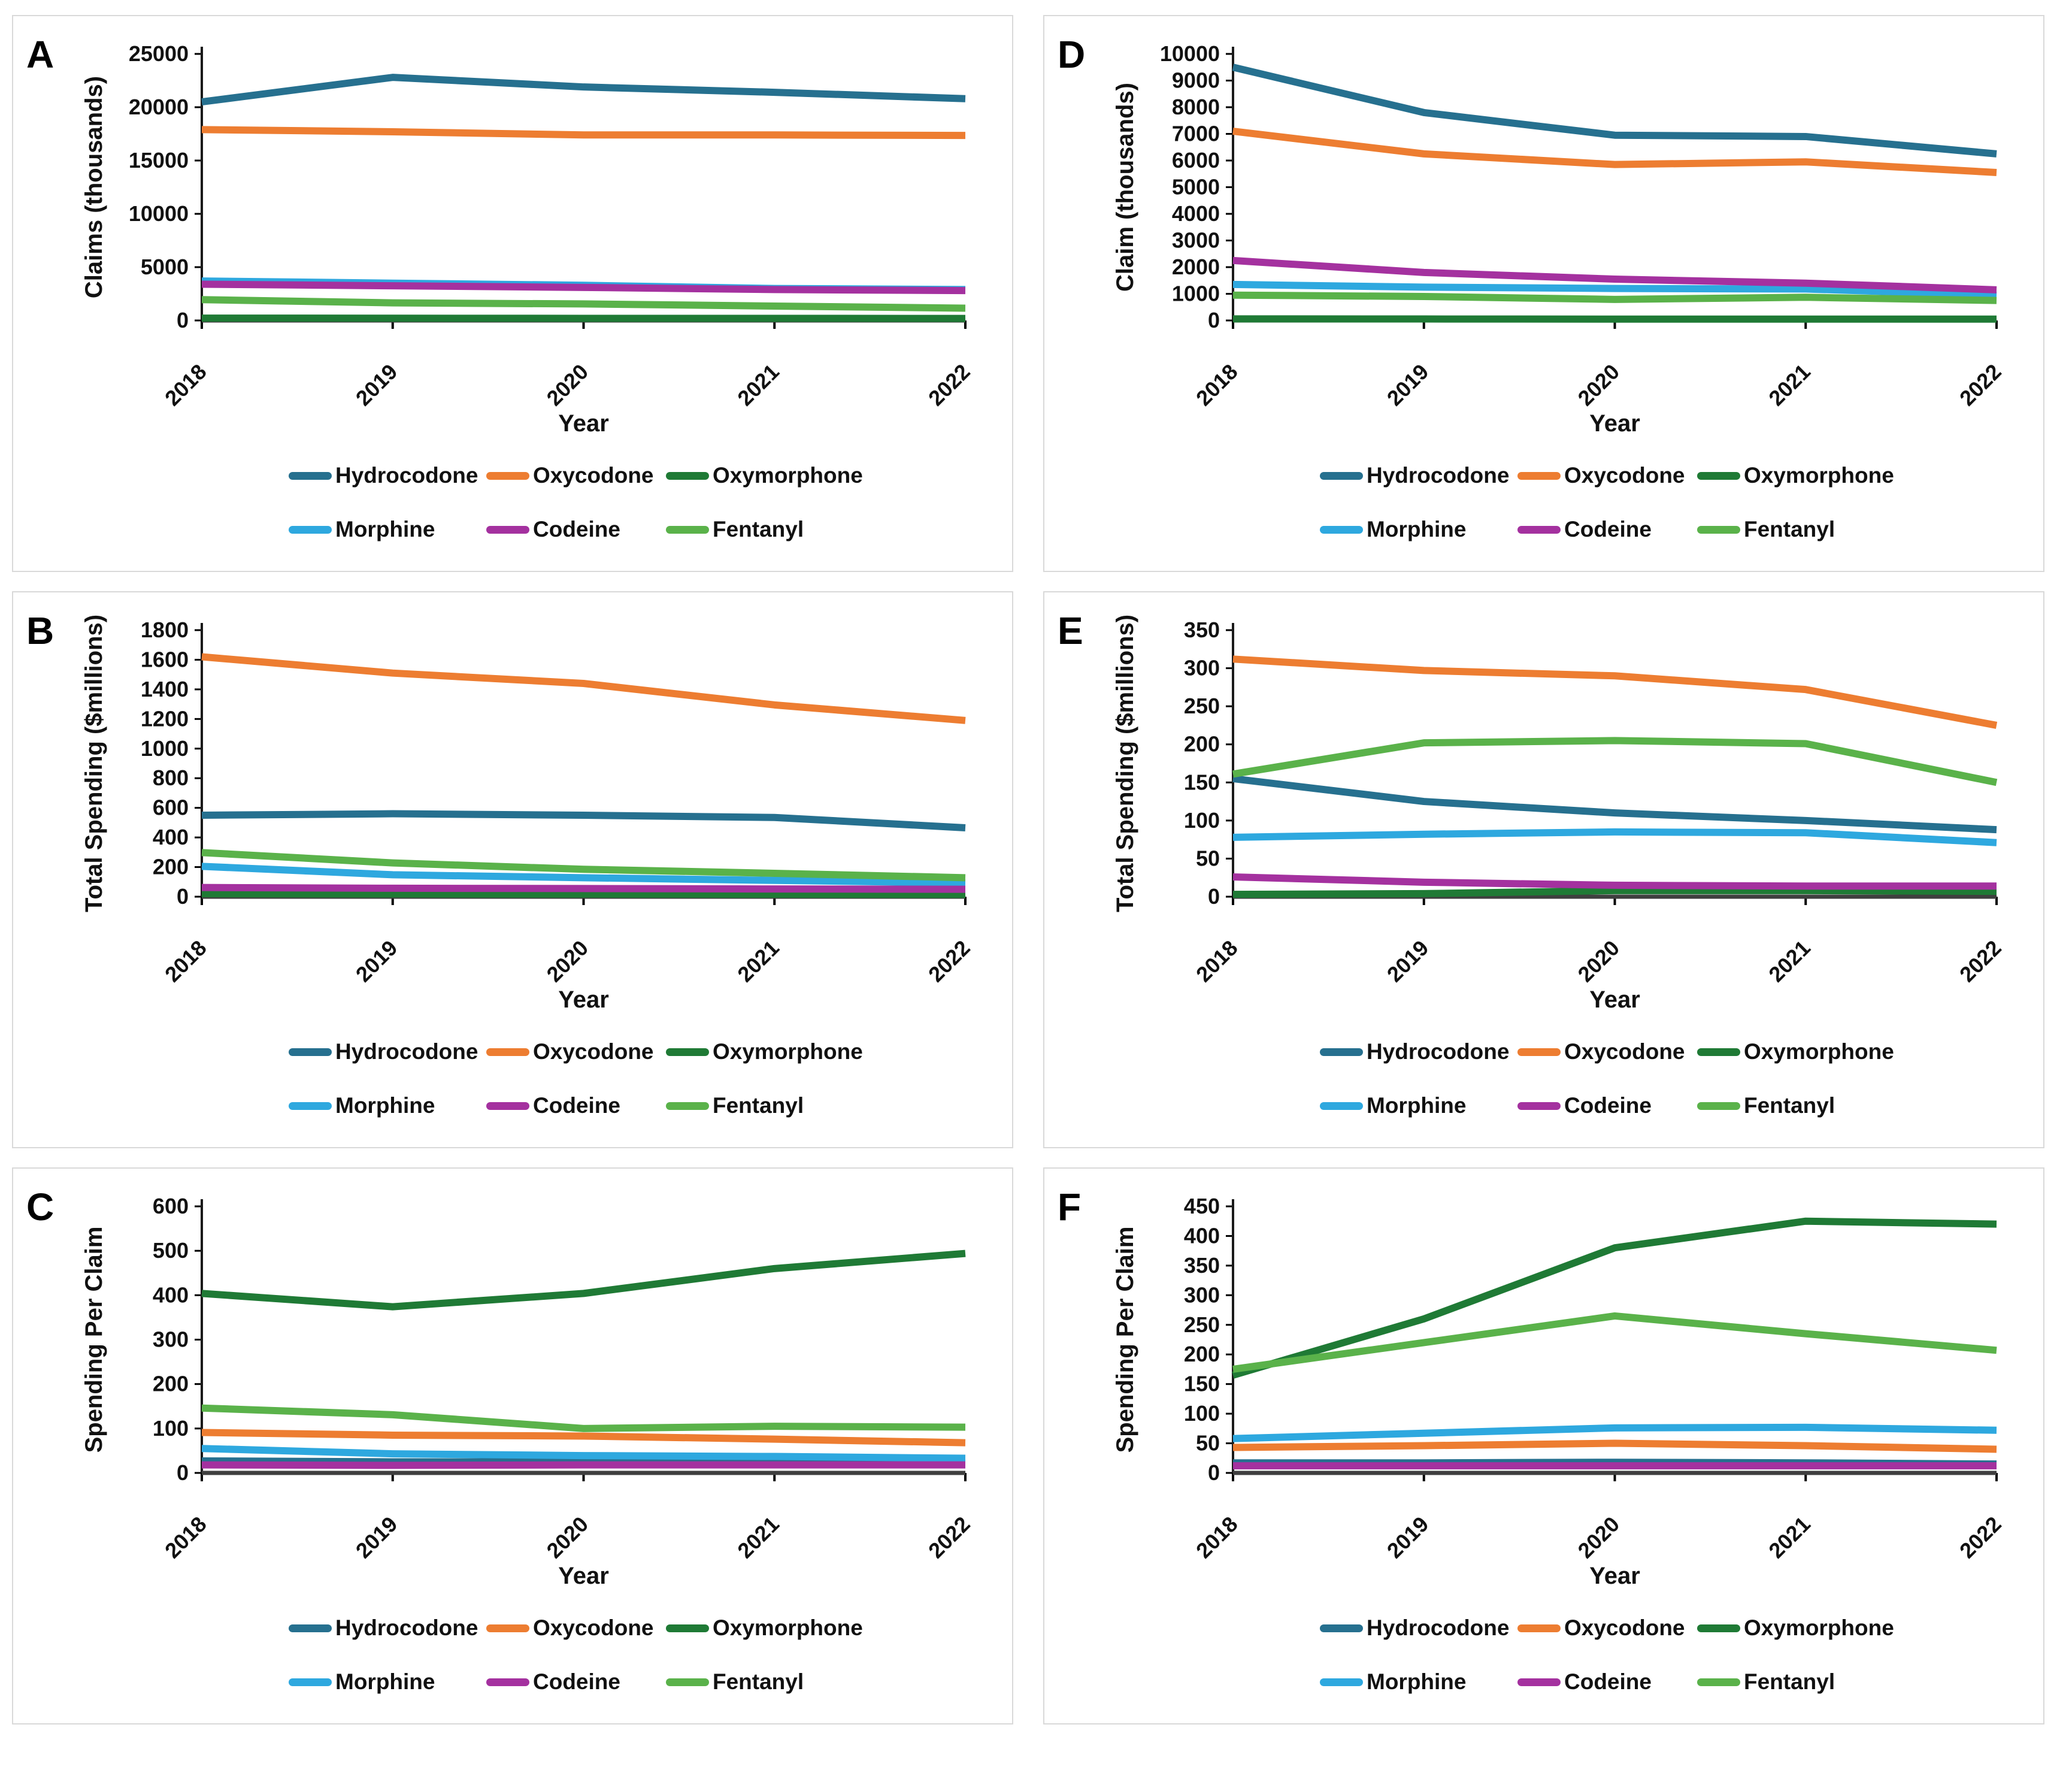 The image size is (2072, 1776). Describe the element at coordinates (1607, 529) in the screenshot. I see `legend-item-codeine: Codeine` at that location.